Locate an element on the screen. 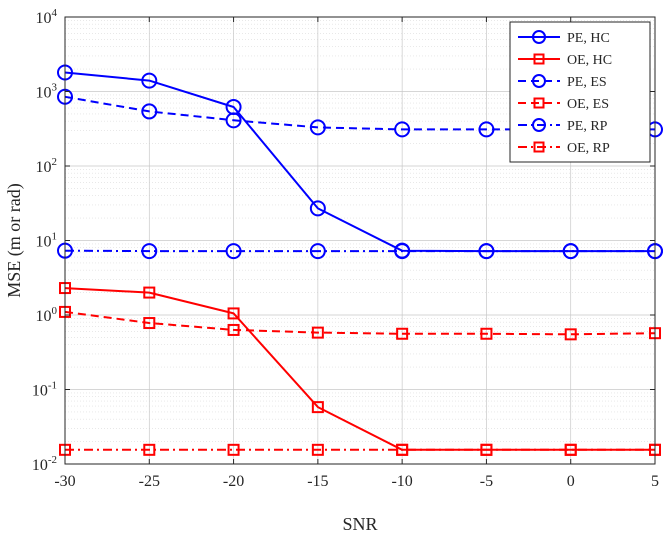  legend-item: OE, HC is located at coordinates (565, 60).